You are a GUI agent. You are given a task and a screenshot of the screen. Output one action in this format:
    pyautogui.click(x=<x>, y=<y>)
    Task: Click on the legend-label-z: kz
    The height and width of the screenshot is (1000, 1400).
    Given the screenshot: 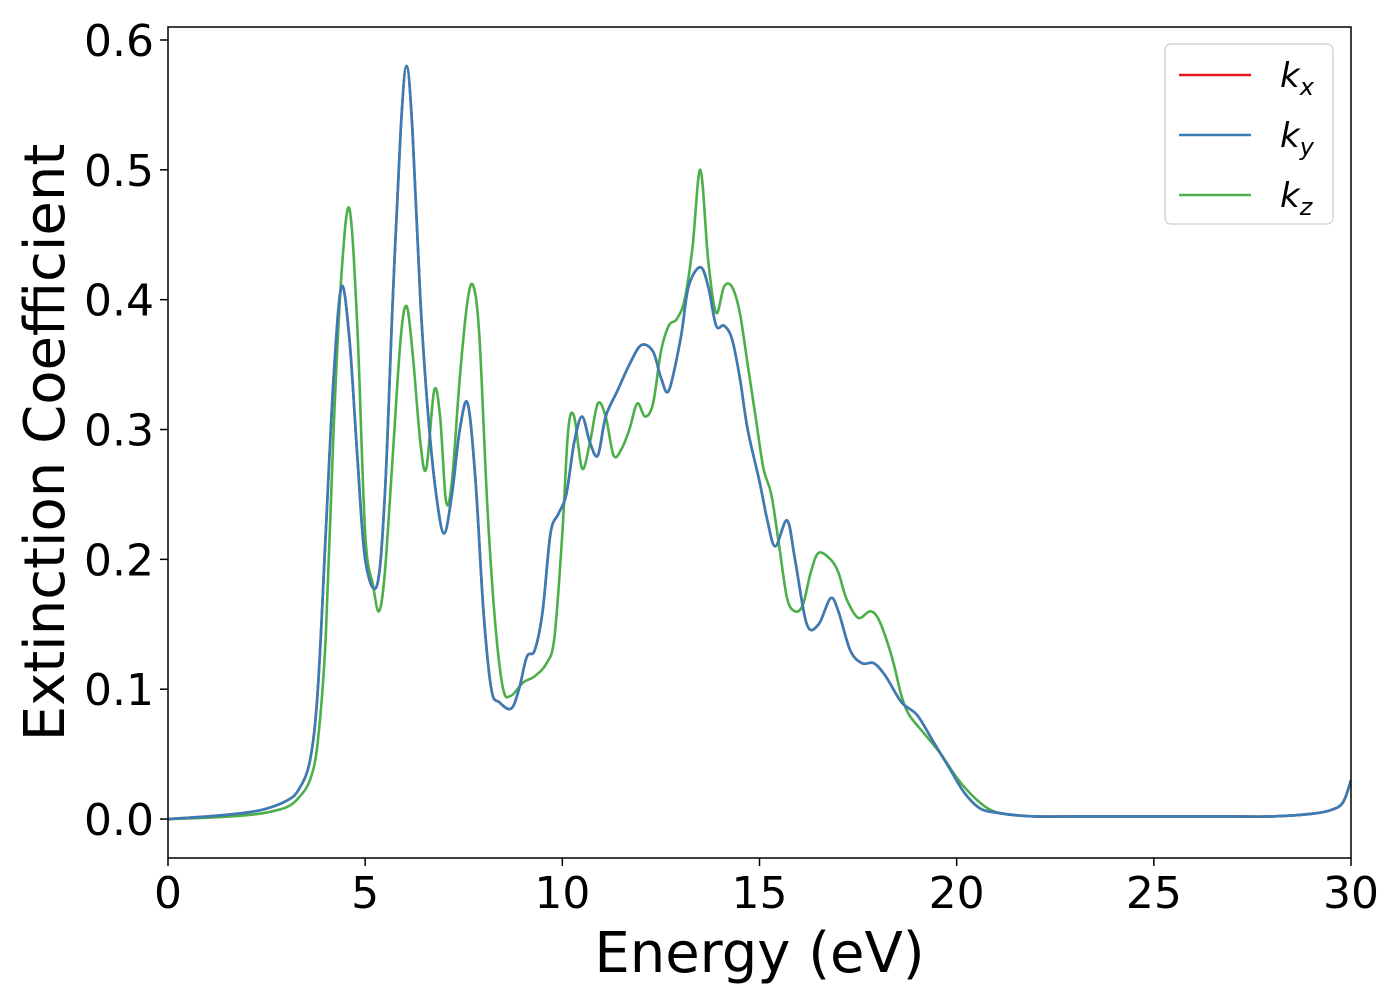 What is the action you would take?
    pyautogui.click(x=1297, y=198)
    